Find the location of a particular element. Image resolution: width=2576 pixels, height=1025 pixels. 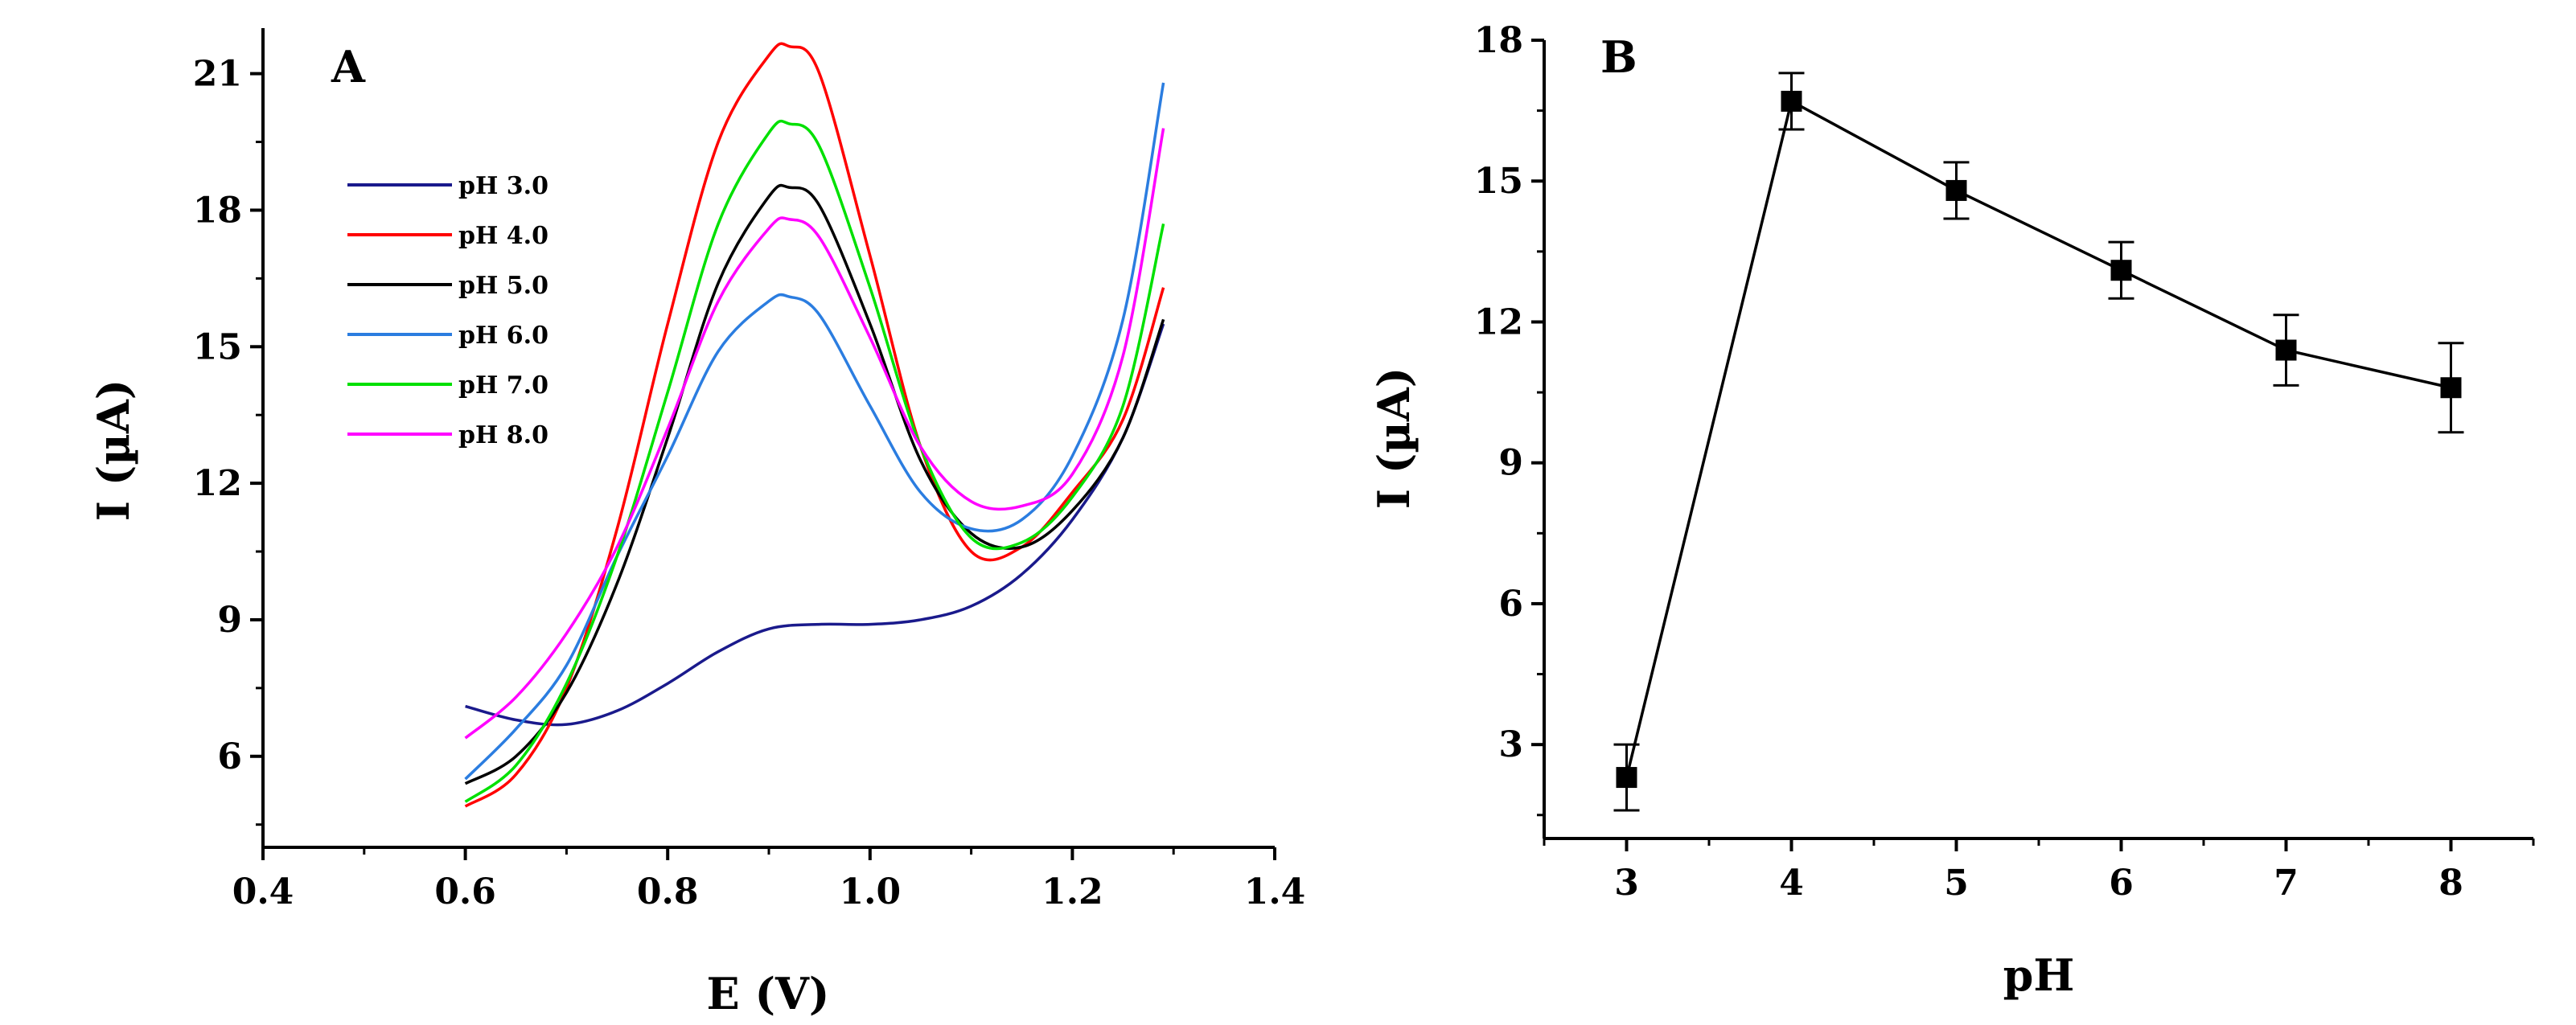

panel-b-y-tick-label: 6 is located at coordinates (1510, 604).